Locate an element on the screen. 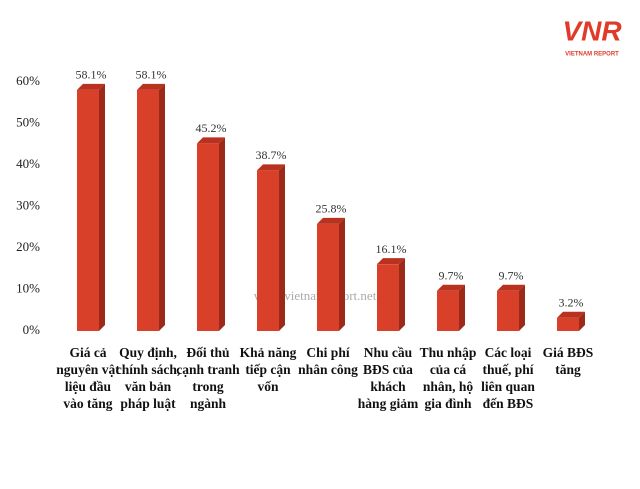 The width and height of the screenshot is (640, 489). x-tick-label: Quy định, chính sách, văn bản pháp luật is located at coordinates (148, 378).